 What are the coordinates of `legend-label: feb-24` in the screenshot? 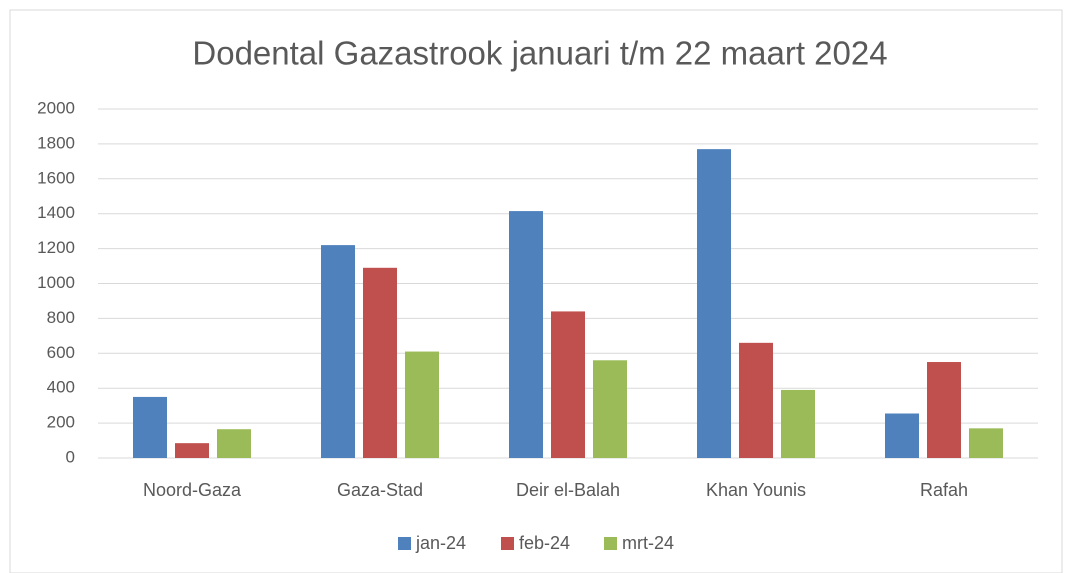 It's located at (544, 543).